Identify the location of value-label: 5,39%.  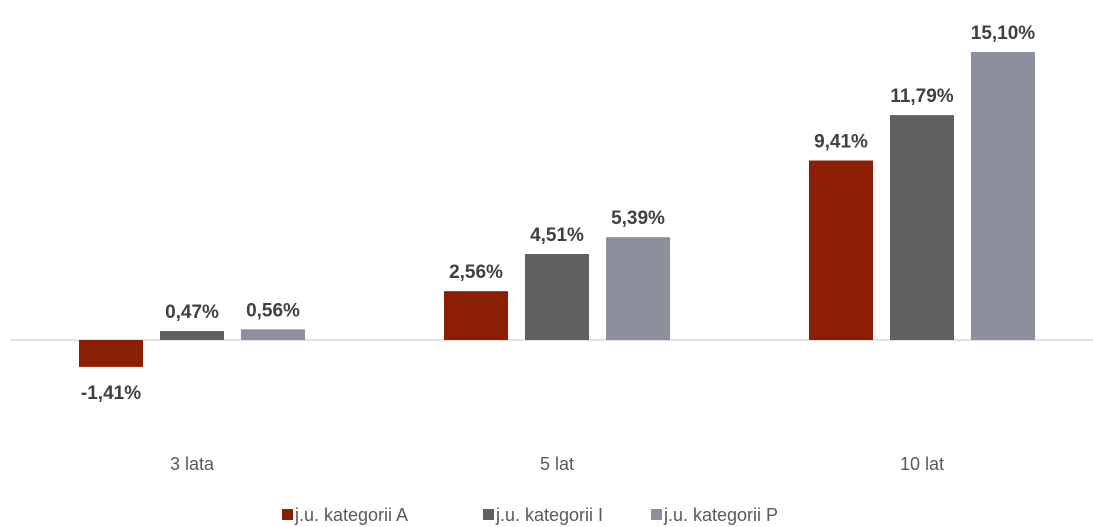
(638, 218).